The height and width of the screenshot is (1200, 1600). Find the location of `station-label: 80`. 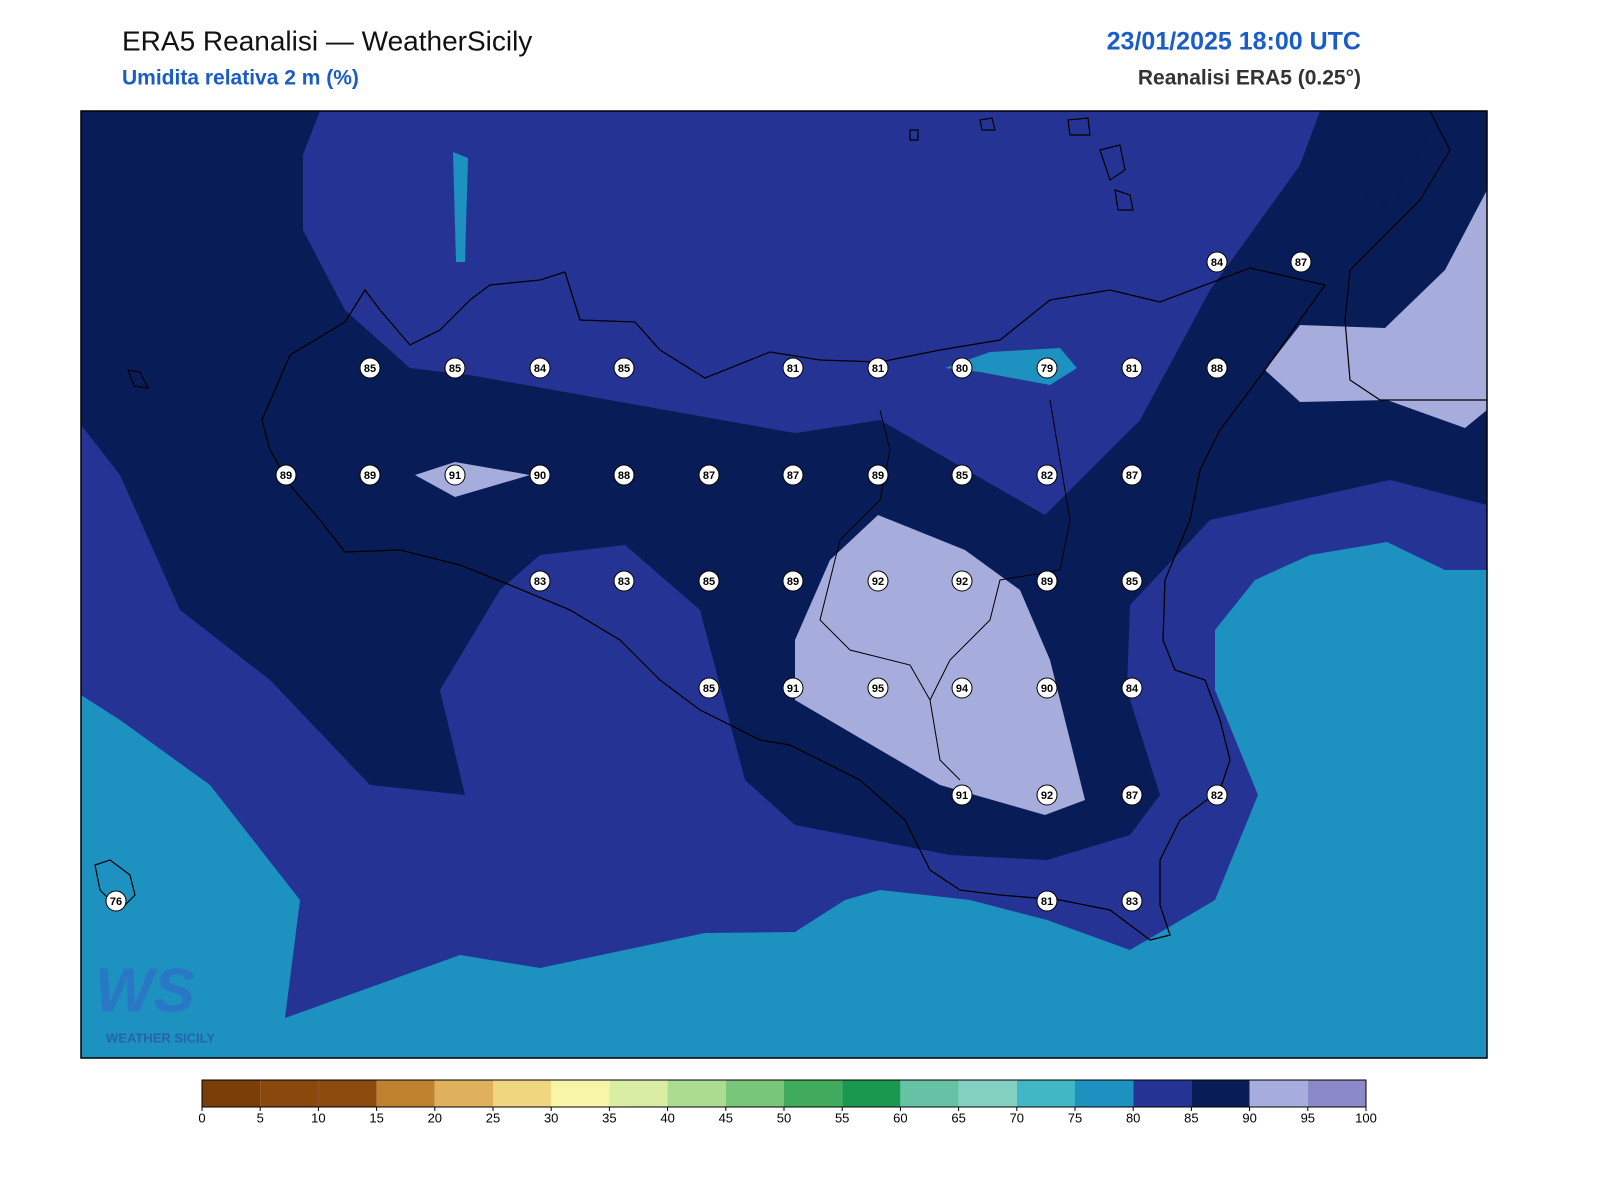

station-label: 80 is located at coordinates (962, 369).